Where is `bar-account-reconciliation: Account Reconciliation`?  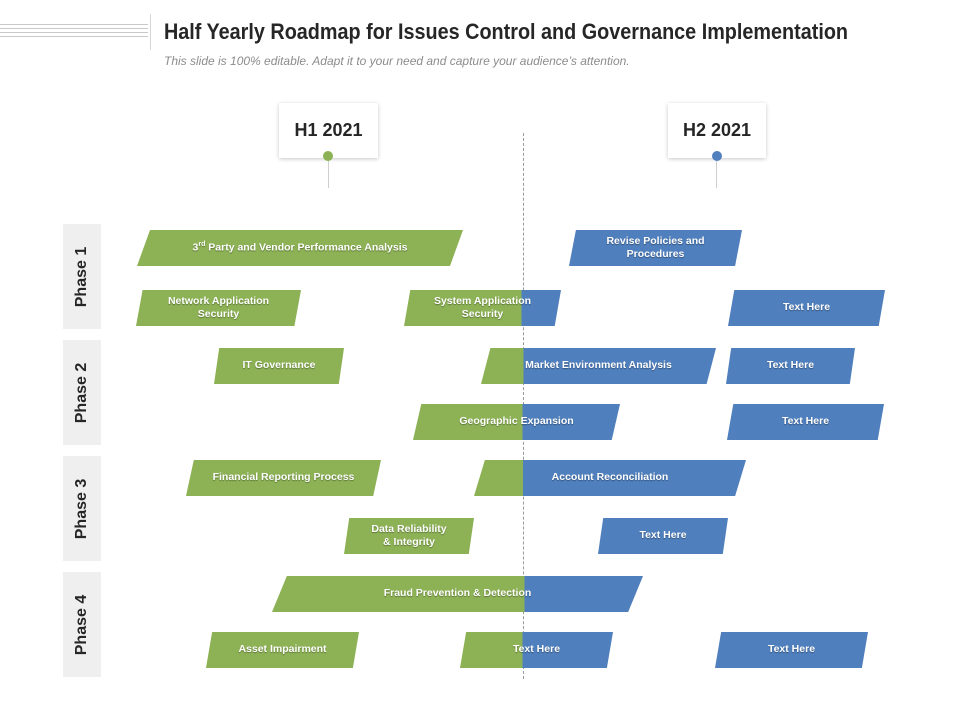 bar-account-reconciliation: Account Reconciliation is located at coordinates (610, 478).